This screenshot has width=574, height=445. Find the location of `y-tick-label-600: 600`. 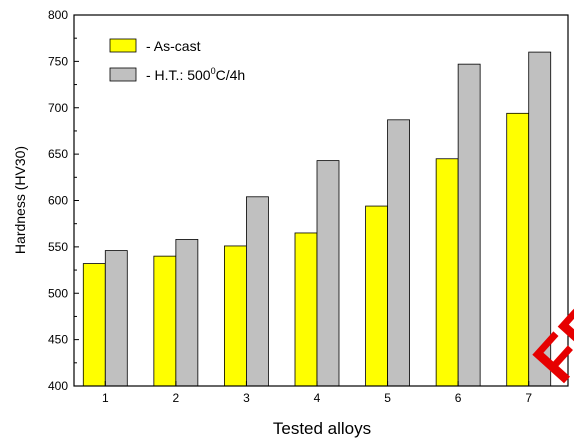

y-tick-label-600: 600 is located at coordinates (58, 201).